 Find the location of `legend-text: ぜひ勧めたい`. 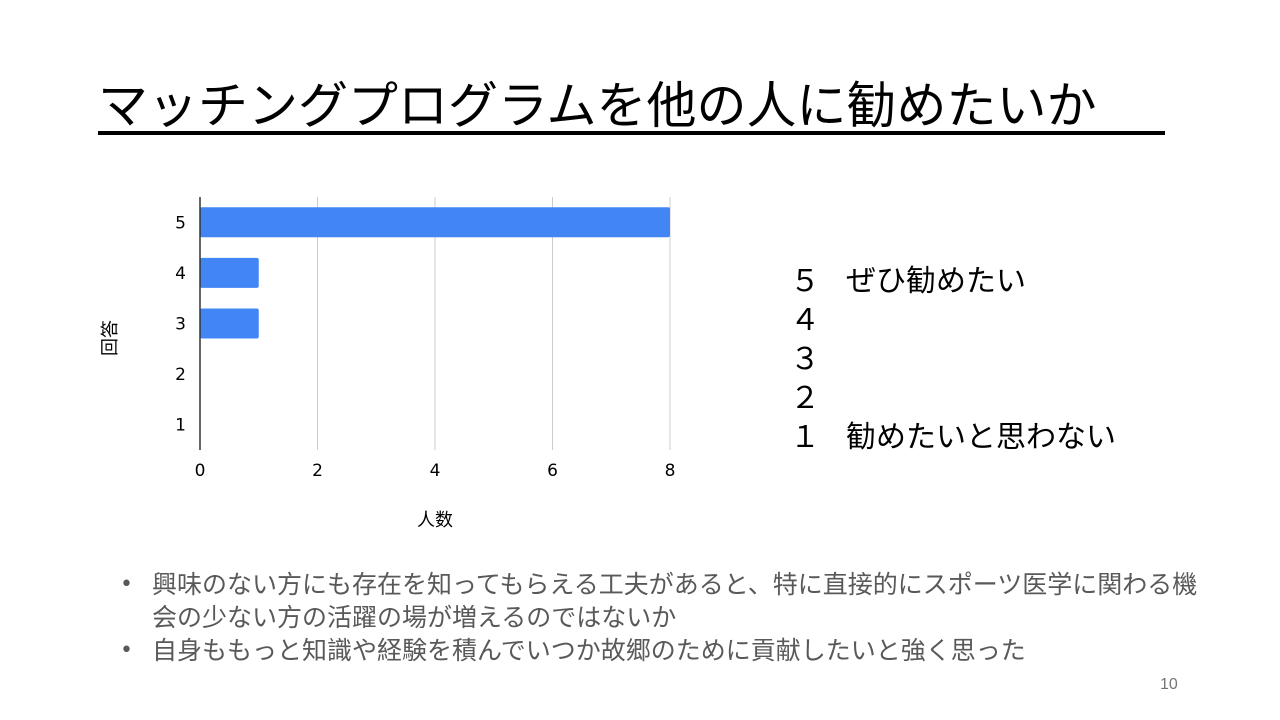

legend-text: ぜひ勧めたい is located at coordinates (936, 281).